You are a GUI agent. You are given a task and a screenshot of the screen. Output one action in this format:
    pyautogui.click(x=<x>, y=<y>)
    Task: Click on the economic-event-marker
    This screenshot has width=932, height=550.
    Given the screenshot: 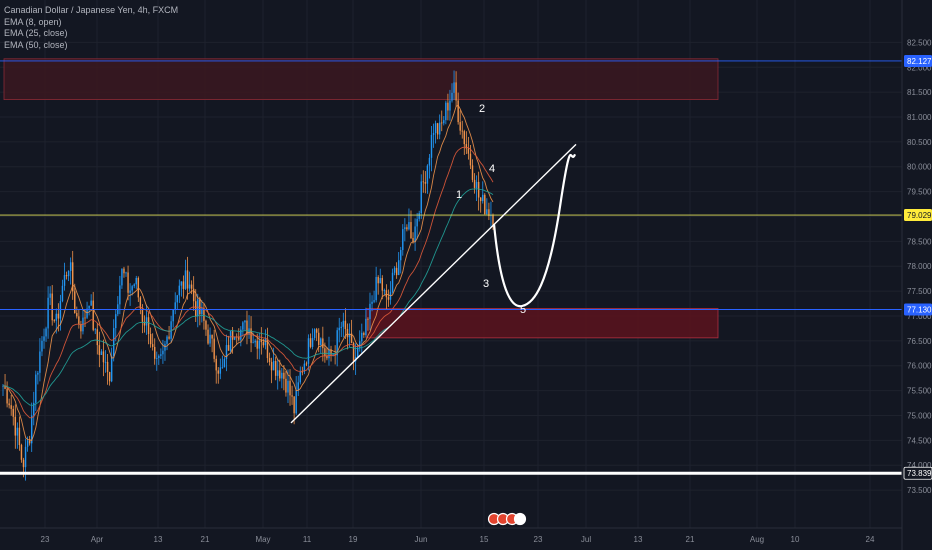 What is the action you would take?
    pyautogui.click(x=520, y=519)
    